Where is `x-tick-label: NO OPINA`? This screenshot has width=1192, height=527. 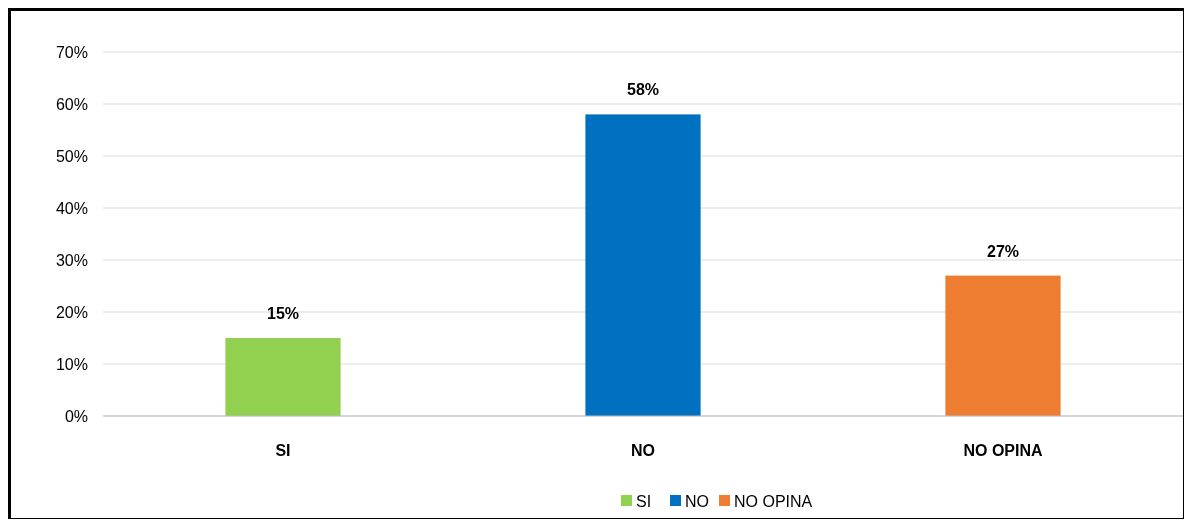 x-tick-label: NO OPINA is located at coordinates (1003, 450).